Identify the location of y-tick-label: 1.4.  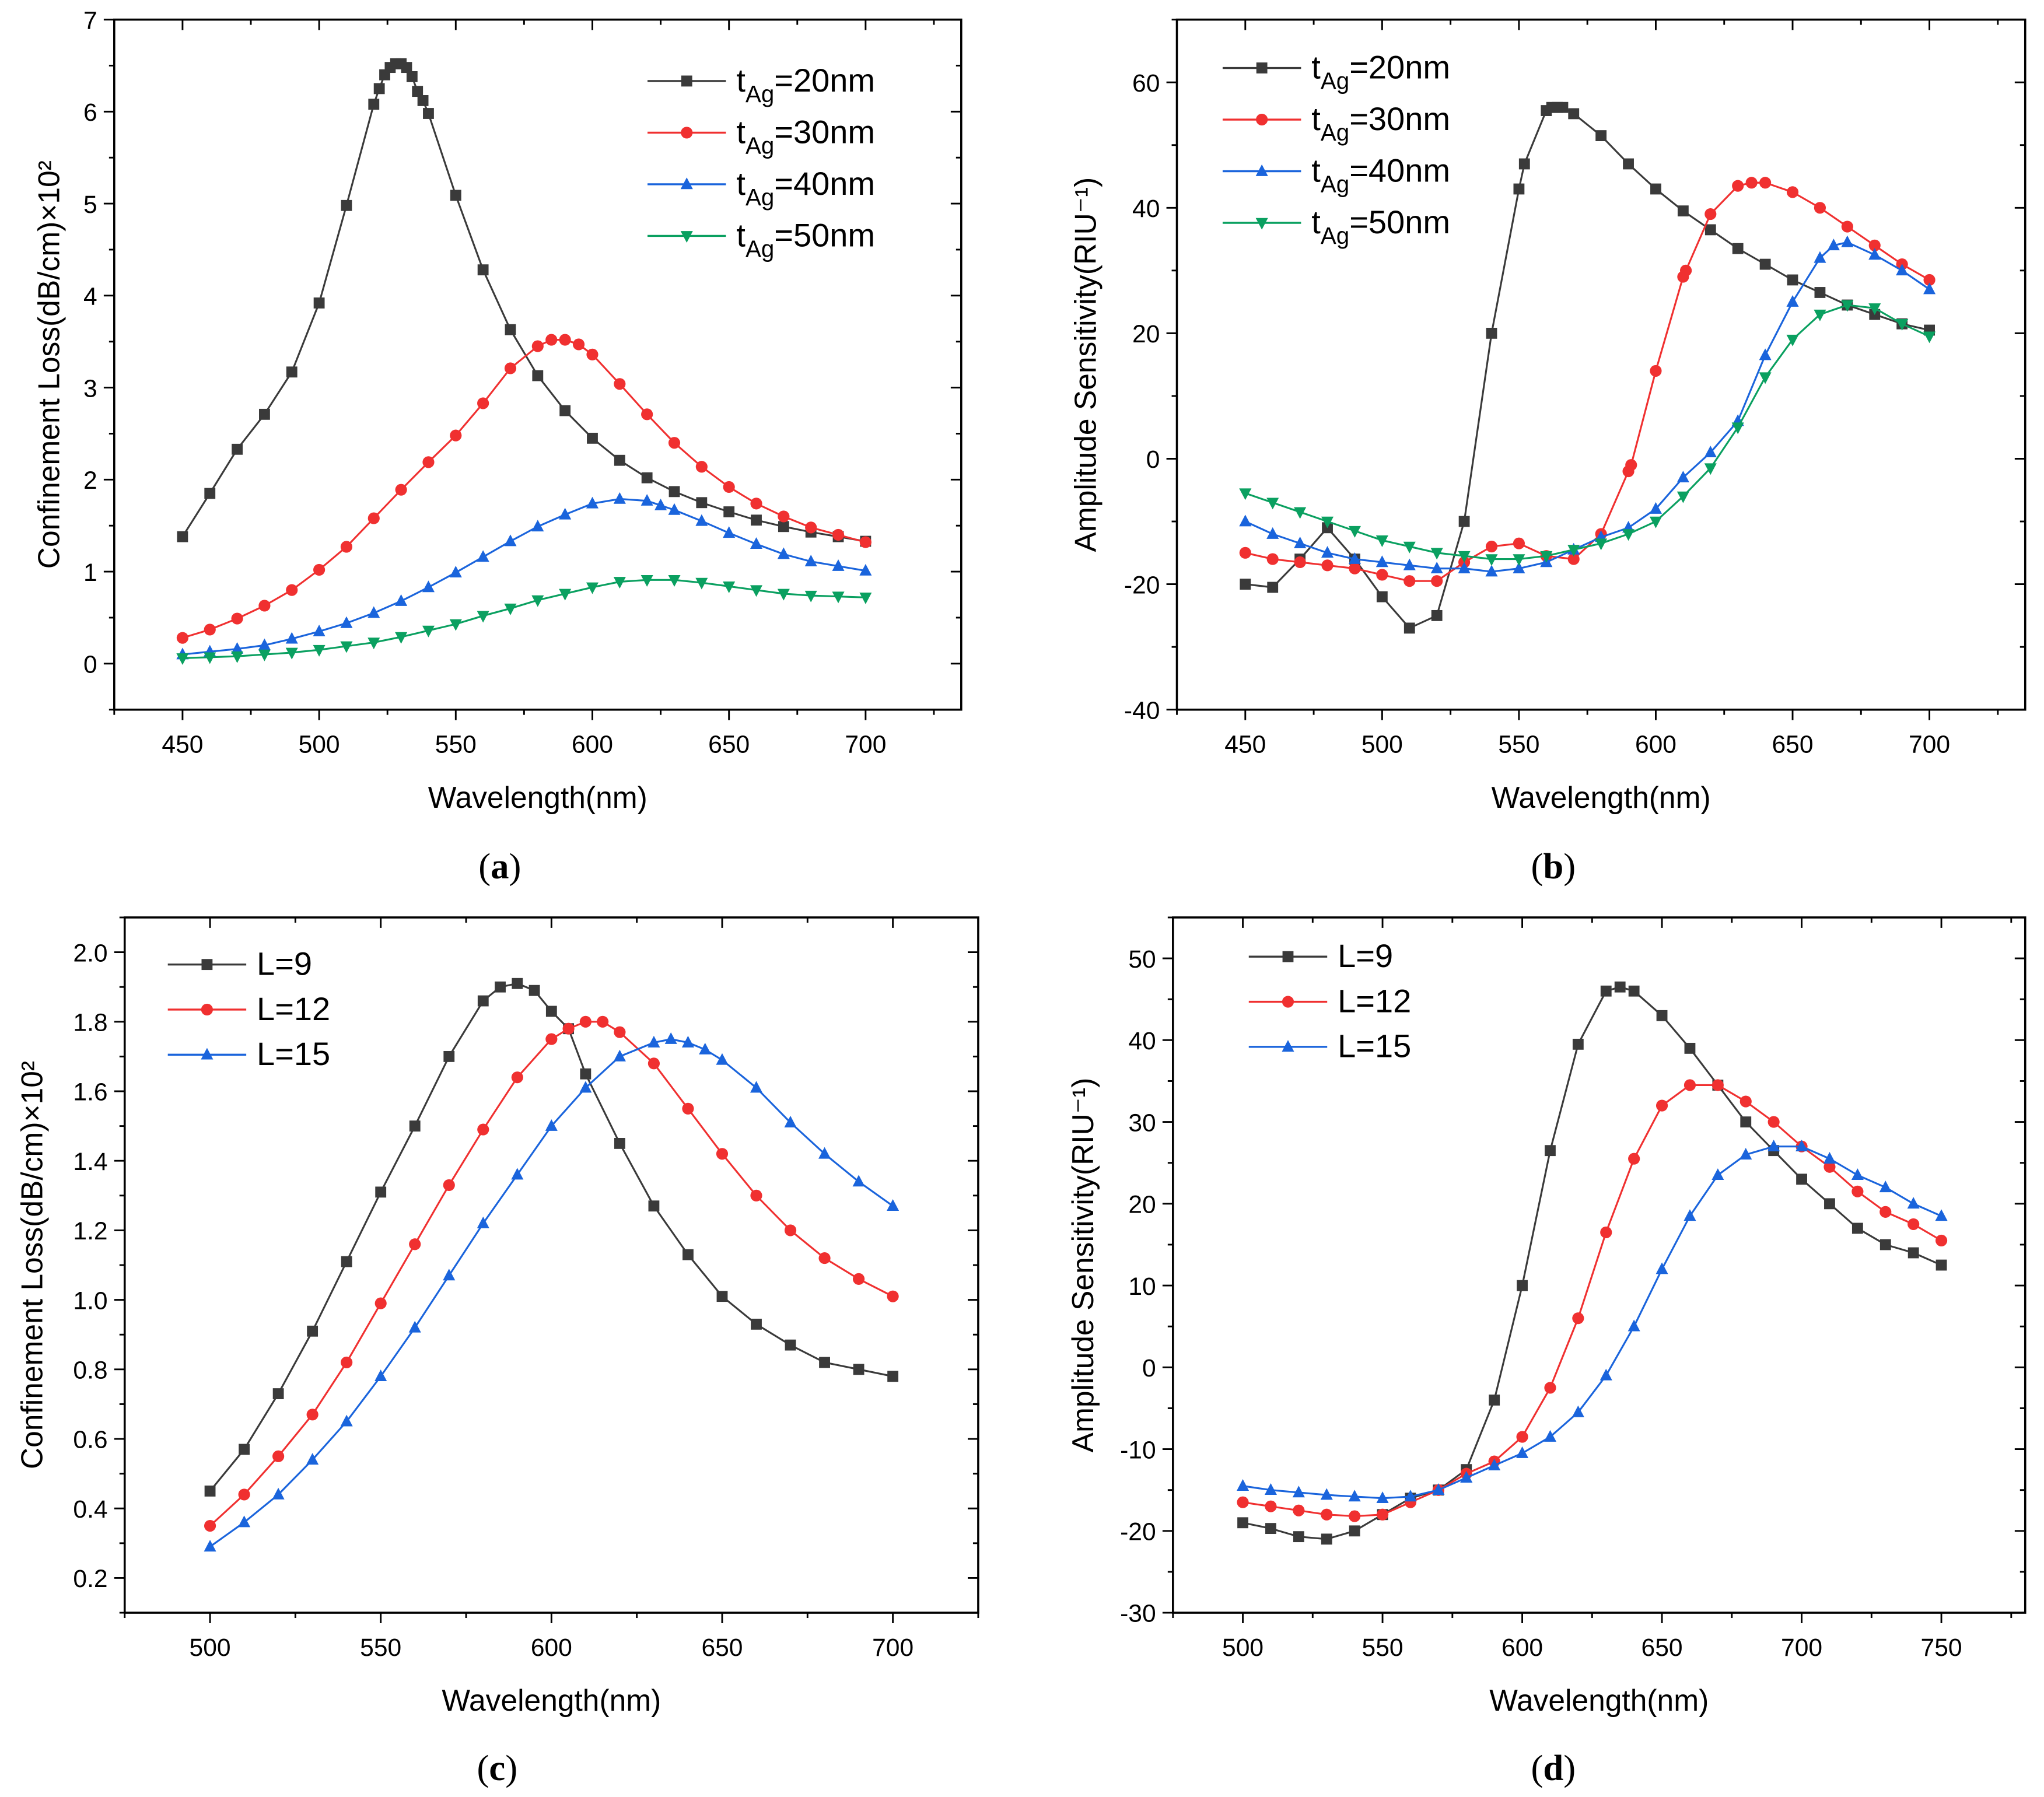
(90, 1162).